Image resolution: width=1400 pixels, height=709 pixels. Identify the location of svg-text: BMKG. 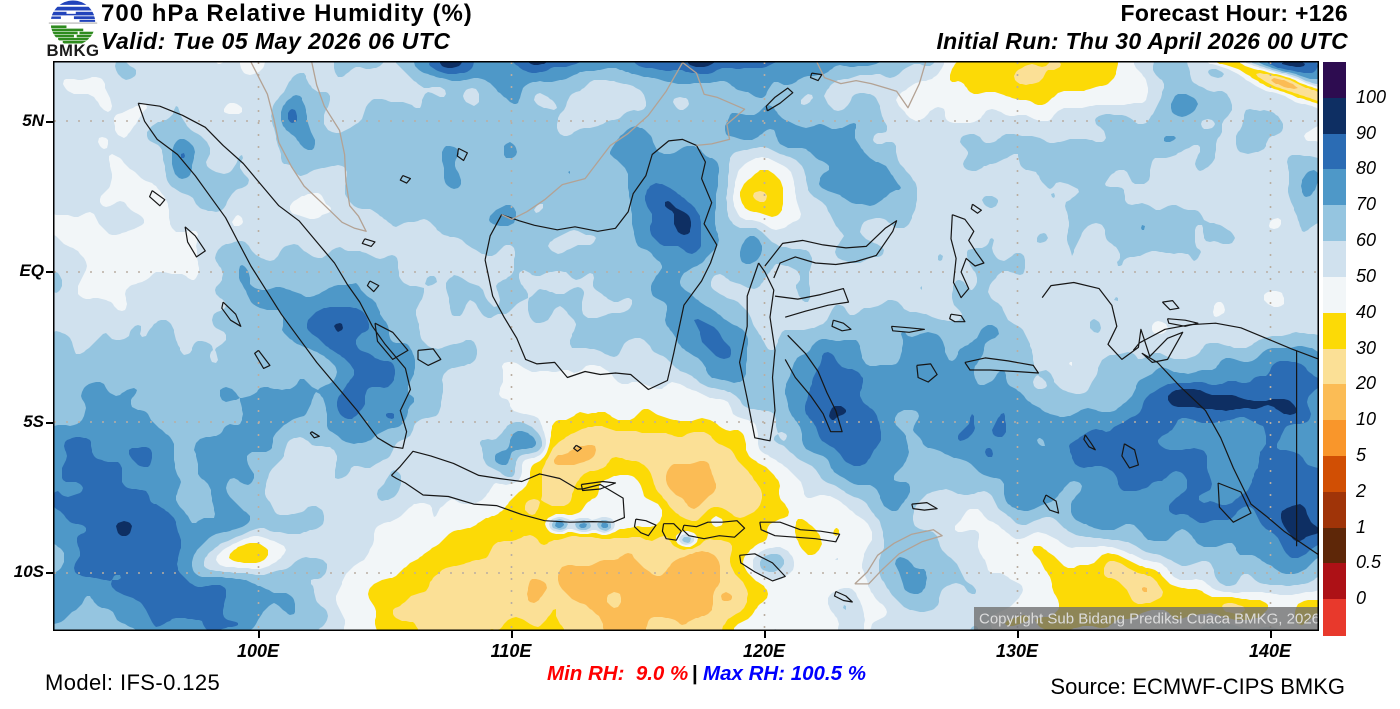
(72, 49).